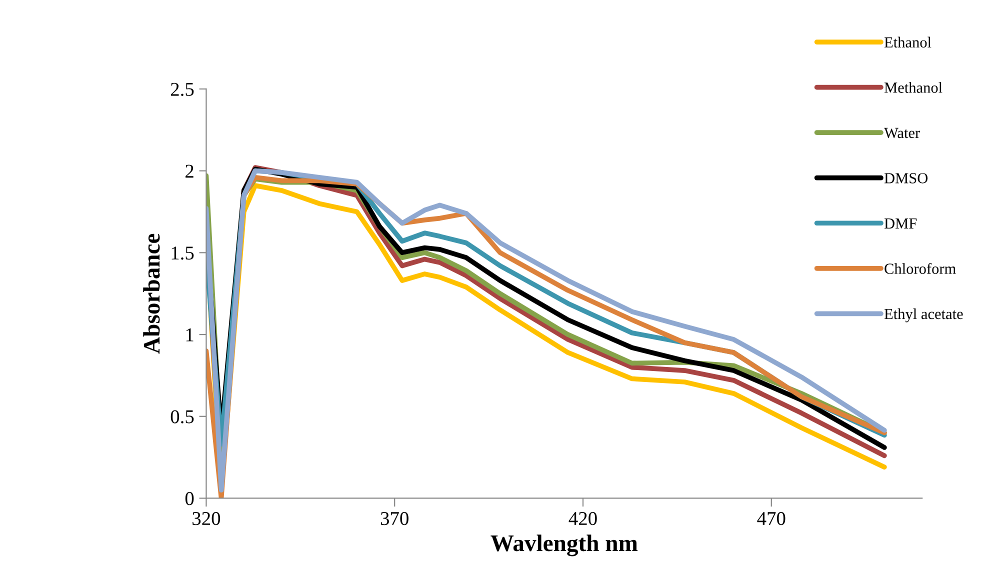 The image size is (982, 574). I want to click on x-axis-title: Wavlength nm, so click(564, 545).